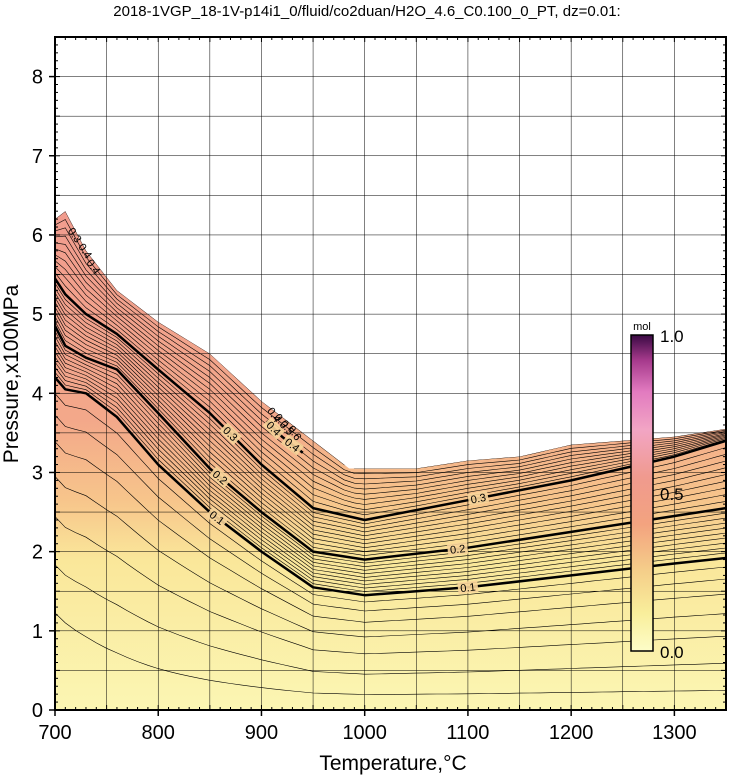 This screenshot has height=776, width=734. I want to click on colorbar: mol 1.0 0.5 0.0, so click(657, 491).